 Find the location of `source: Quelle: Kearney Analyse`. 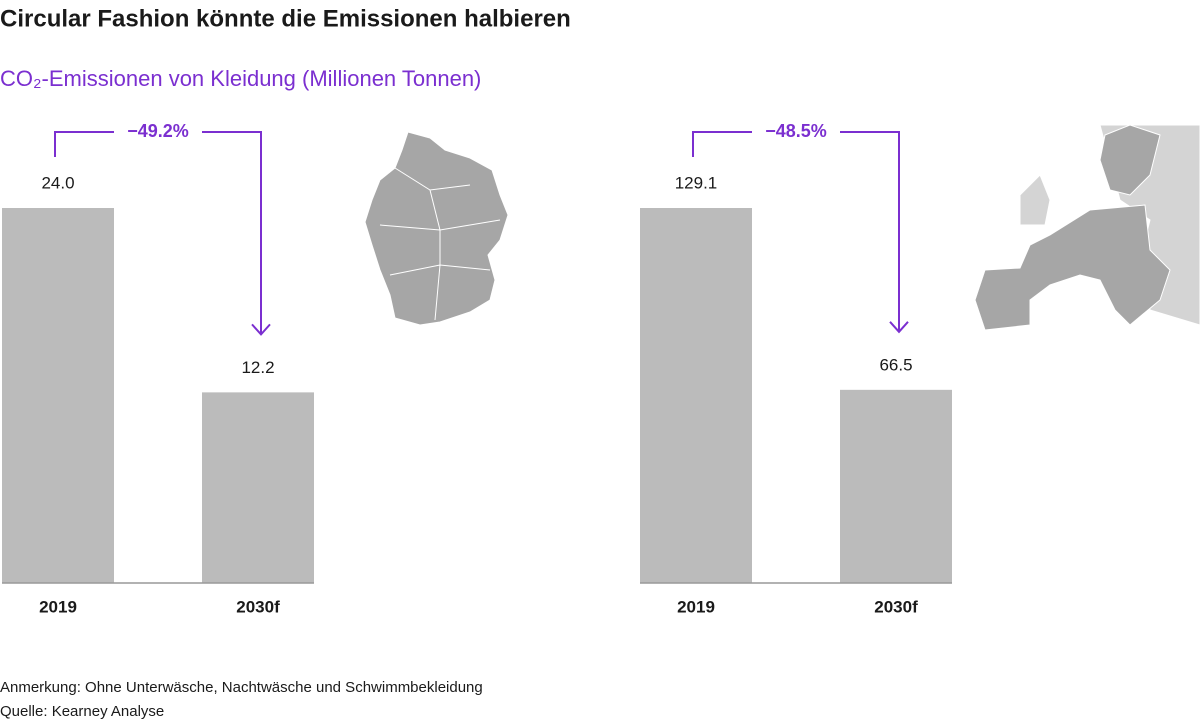

source: Quelle: Kearney Analyse is located at coordinates (82, 711).